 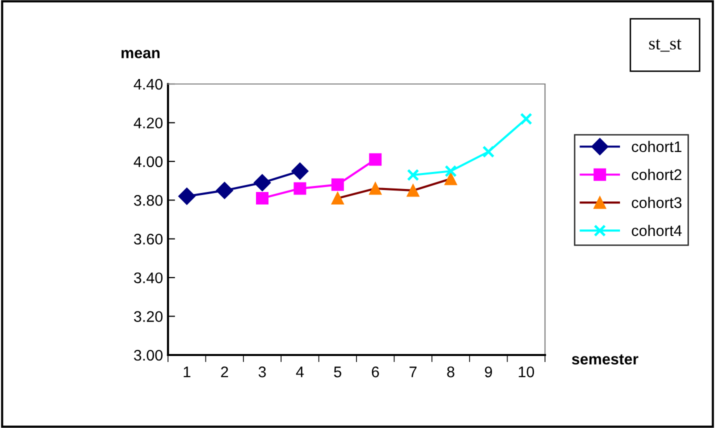 I want to click on x-tick-label: 2, so click(x=224, y=372).